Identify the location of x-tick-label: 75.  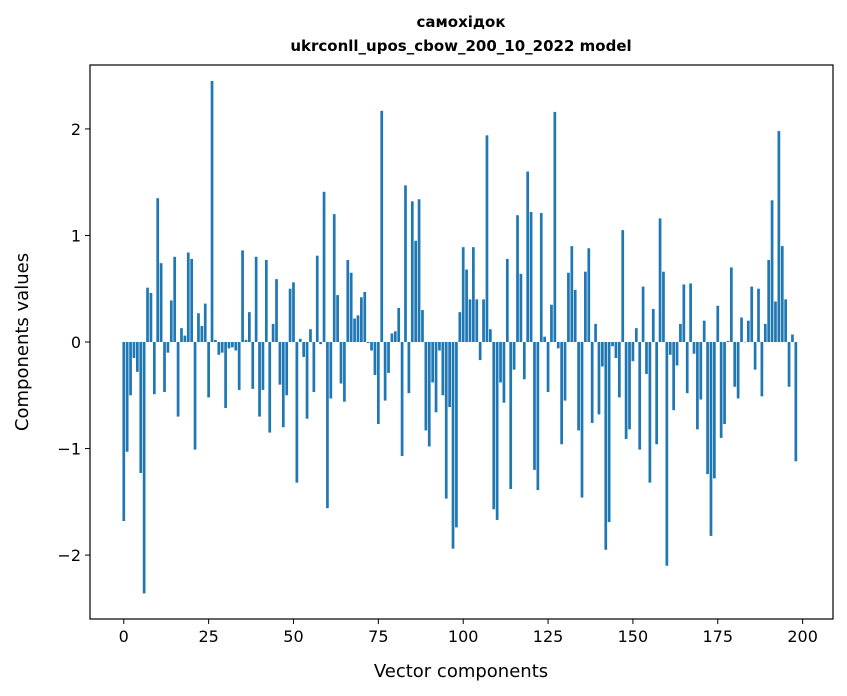
(378, 636).